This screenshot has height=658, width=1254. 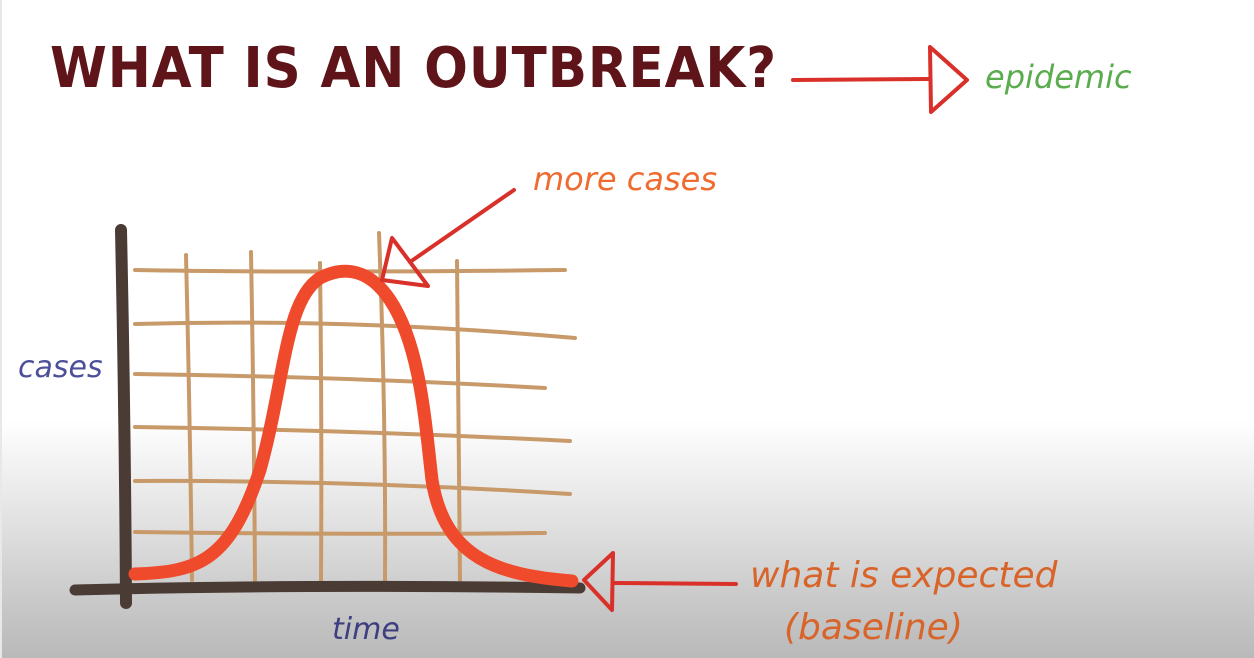 What do you see at coordinates (625, 179) in the screenshot?
I see `peak-annotation: more cases` at bounding box center [625, 179].